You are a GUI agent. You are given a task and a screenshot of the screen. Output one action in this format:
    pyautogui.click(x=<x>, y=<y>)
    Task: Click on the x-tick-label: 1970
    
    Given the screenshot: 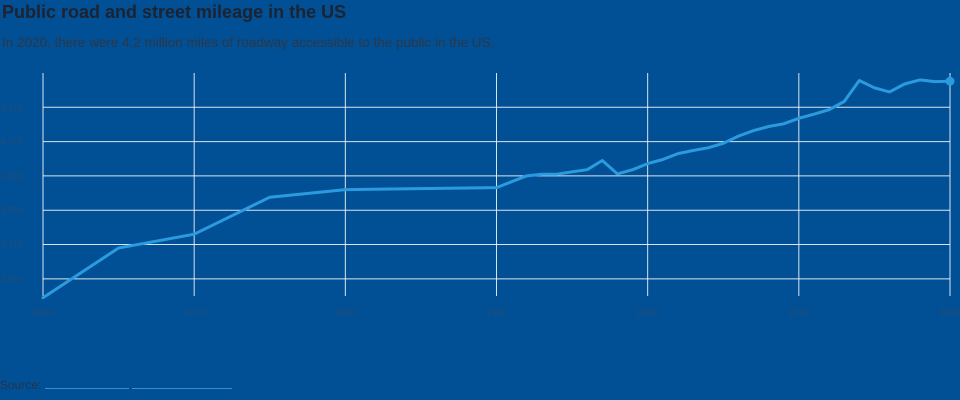 What is the action you would take?
    pyautogui.click(x=194, y=313)
    